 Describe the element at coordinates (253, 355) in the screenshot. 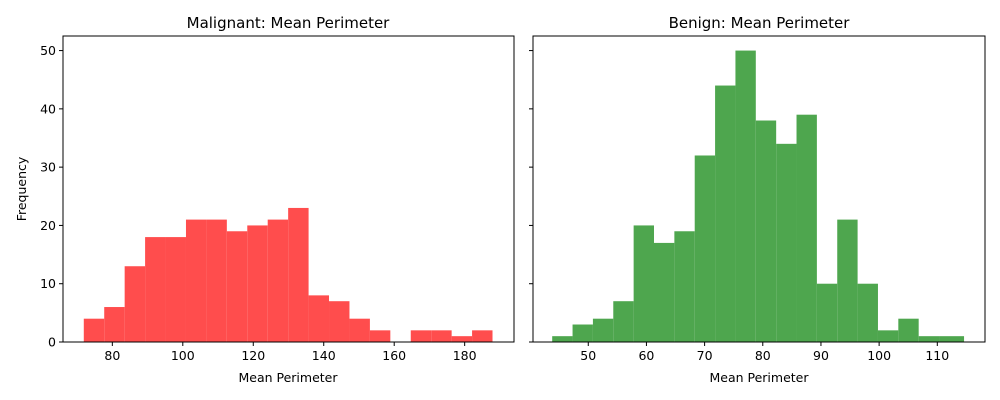

I see `malignant-x-tick-label-120: 120` at that location.